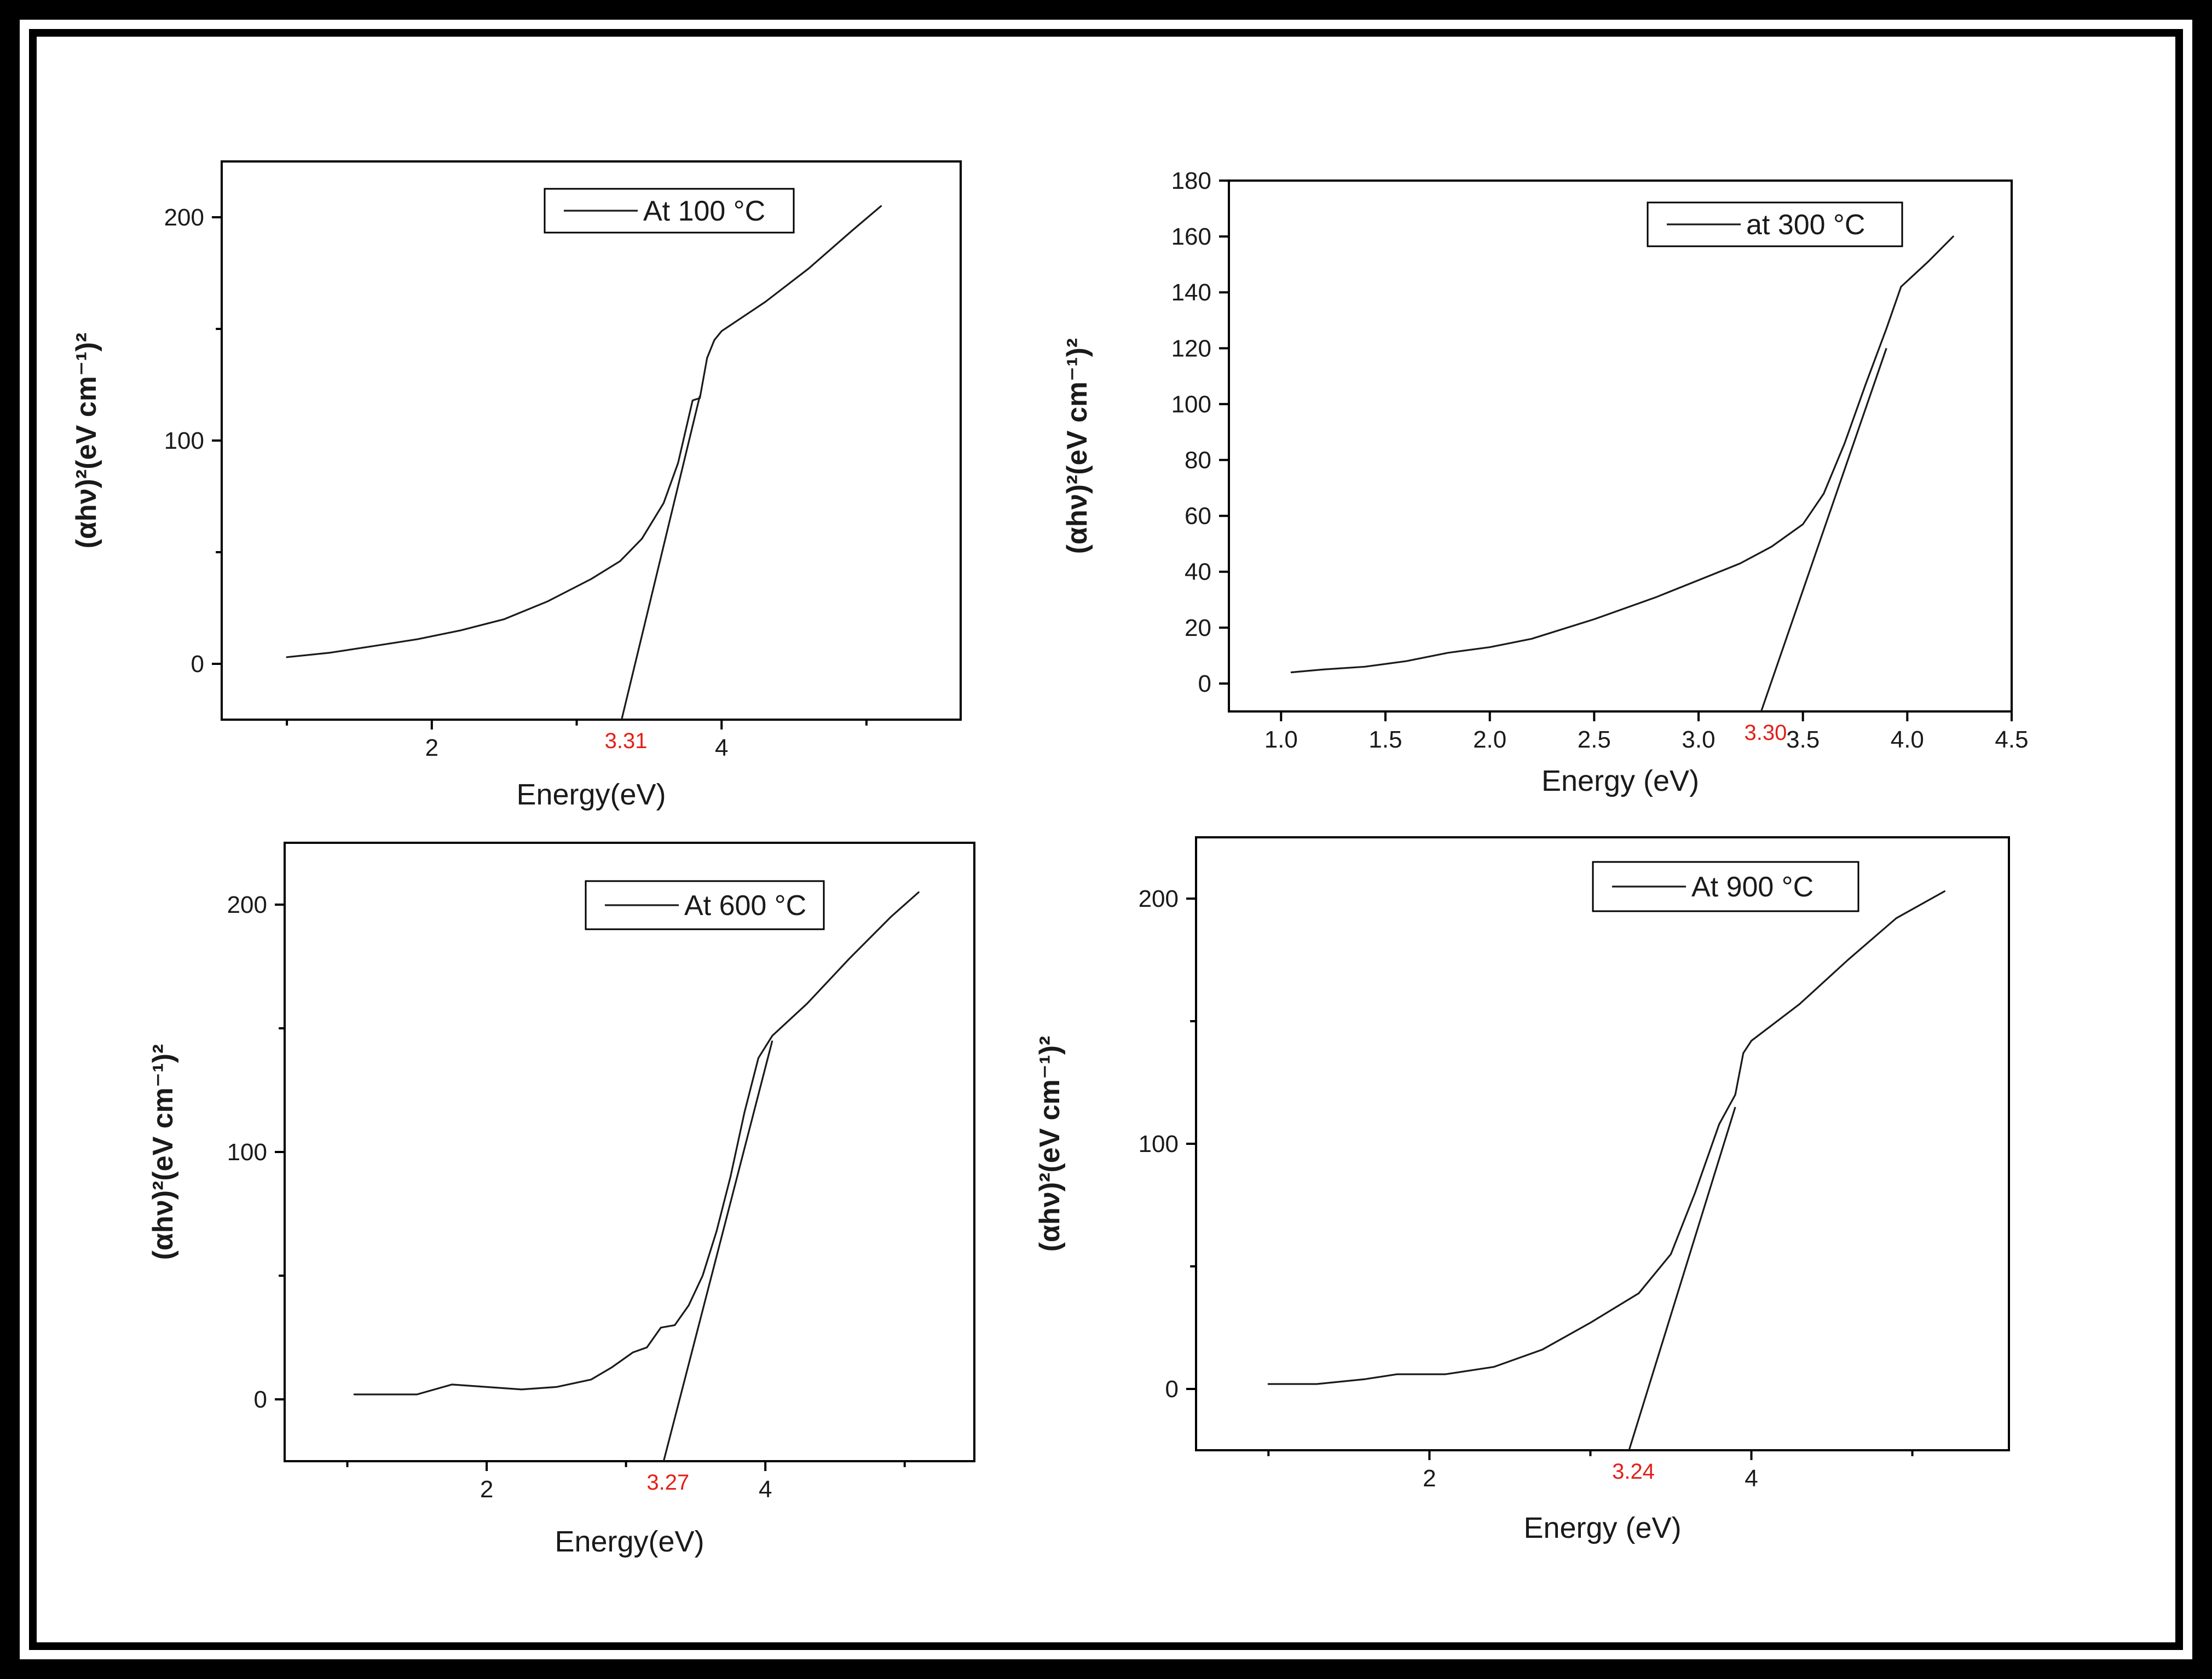 The width and height of the screenshot is (2212, 1679). Describe the element at coordinates (1698, 740) in the screenshot. I see `x-tick-label: 3.0` at that location.